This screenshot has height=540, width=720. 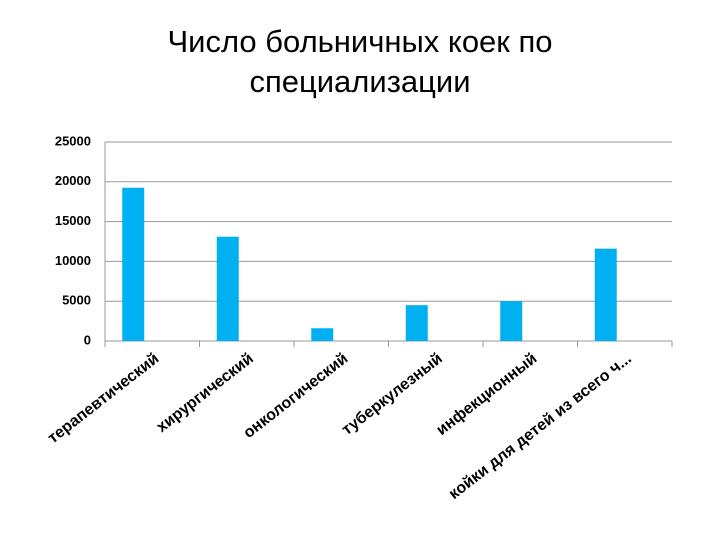 I want to click on y-tick-label: 0, so click(x=87, y=339).